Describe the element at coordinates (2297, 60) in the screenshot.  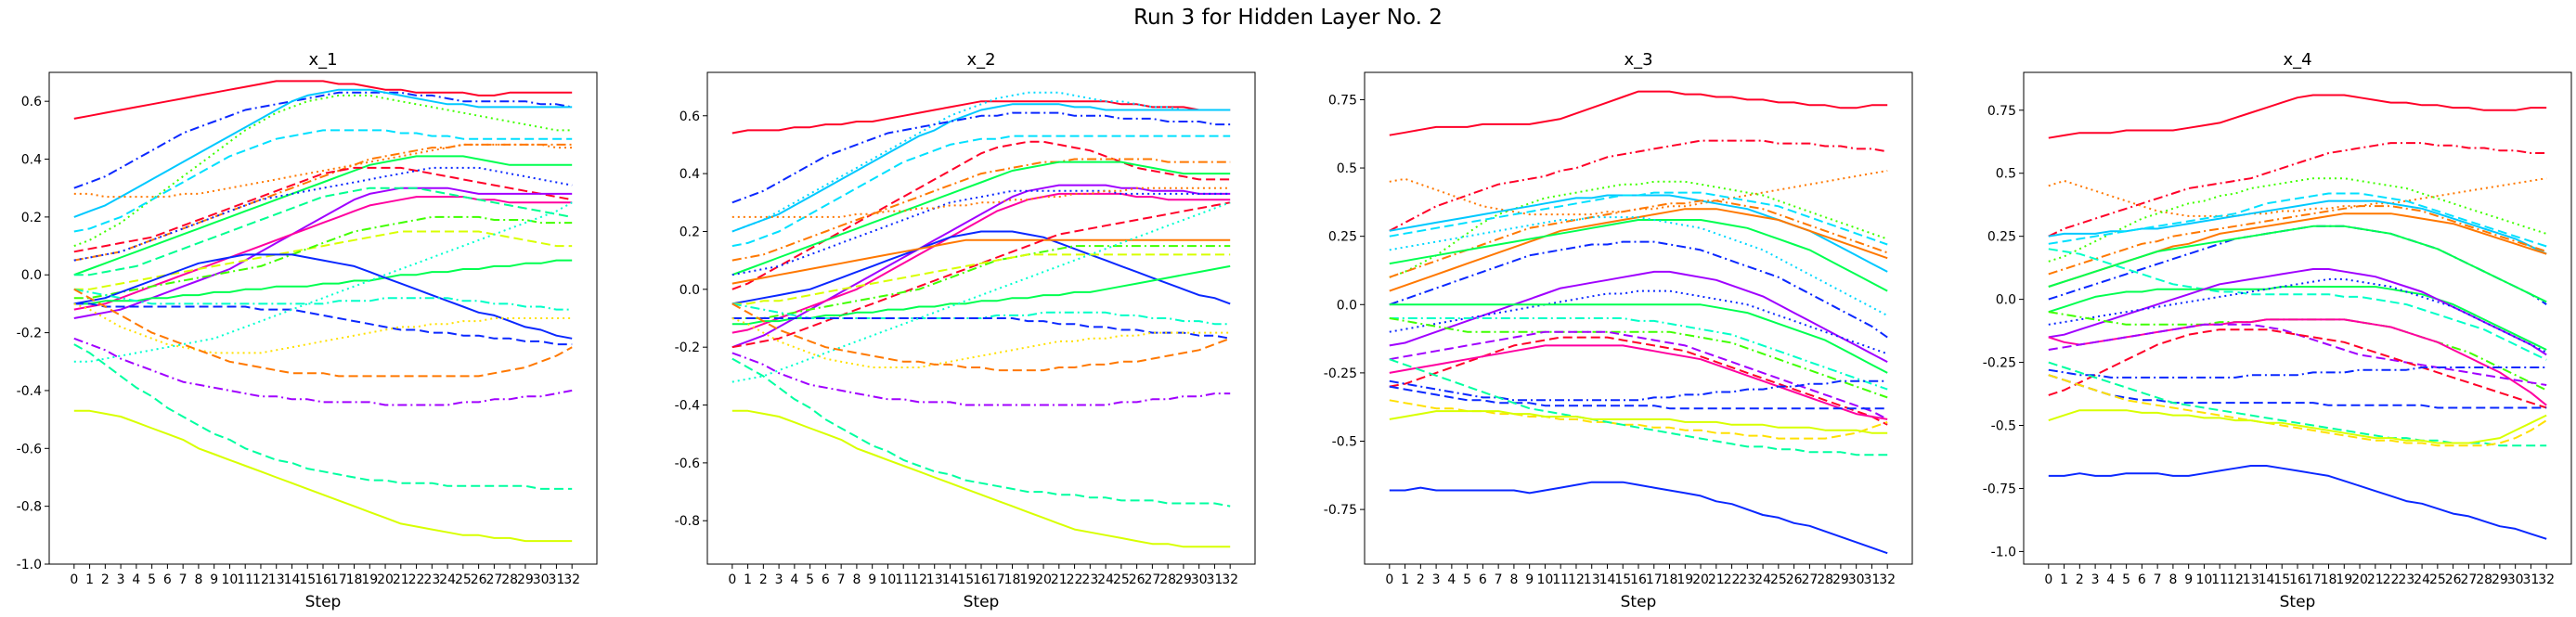
I see `subplot-title: x_4` at that location.